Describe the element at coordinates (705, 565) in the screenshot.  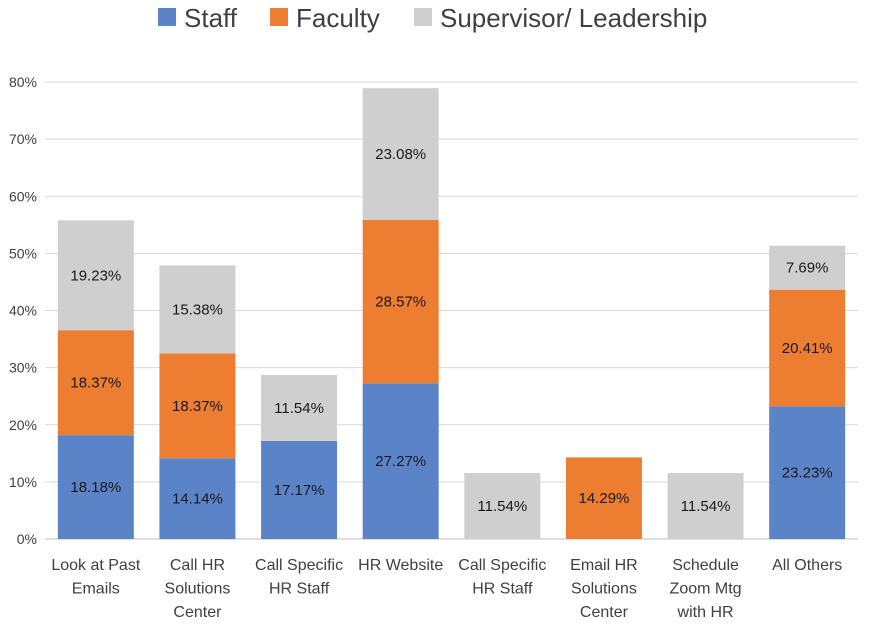
I see `category-label-line: Schedule` at that location.